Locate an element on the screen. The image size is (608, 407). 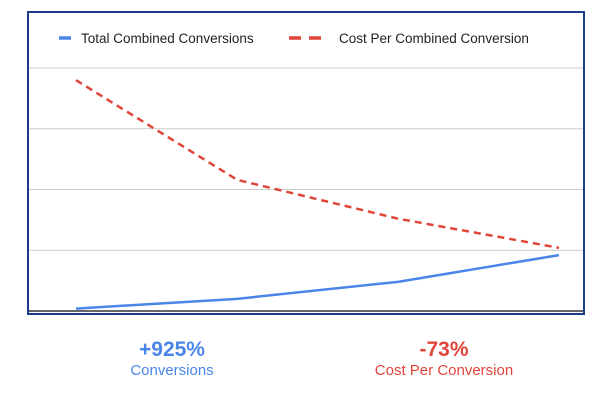
cost-per-conversion-label: Cost Per Conversion is located at coordinates (444, 370).